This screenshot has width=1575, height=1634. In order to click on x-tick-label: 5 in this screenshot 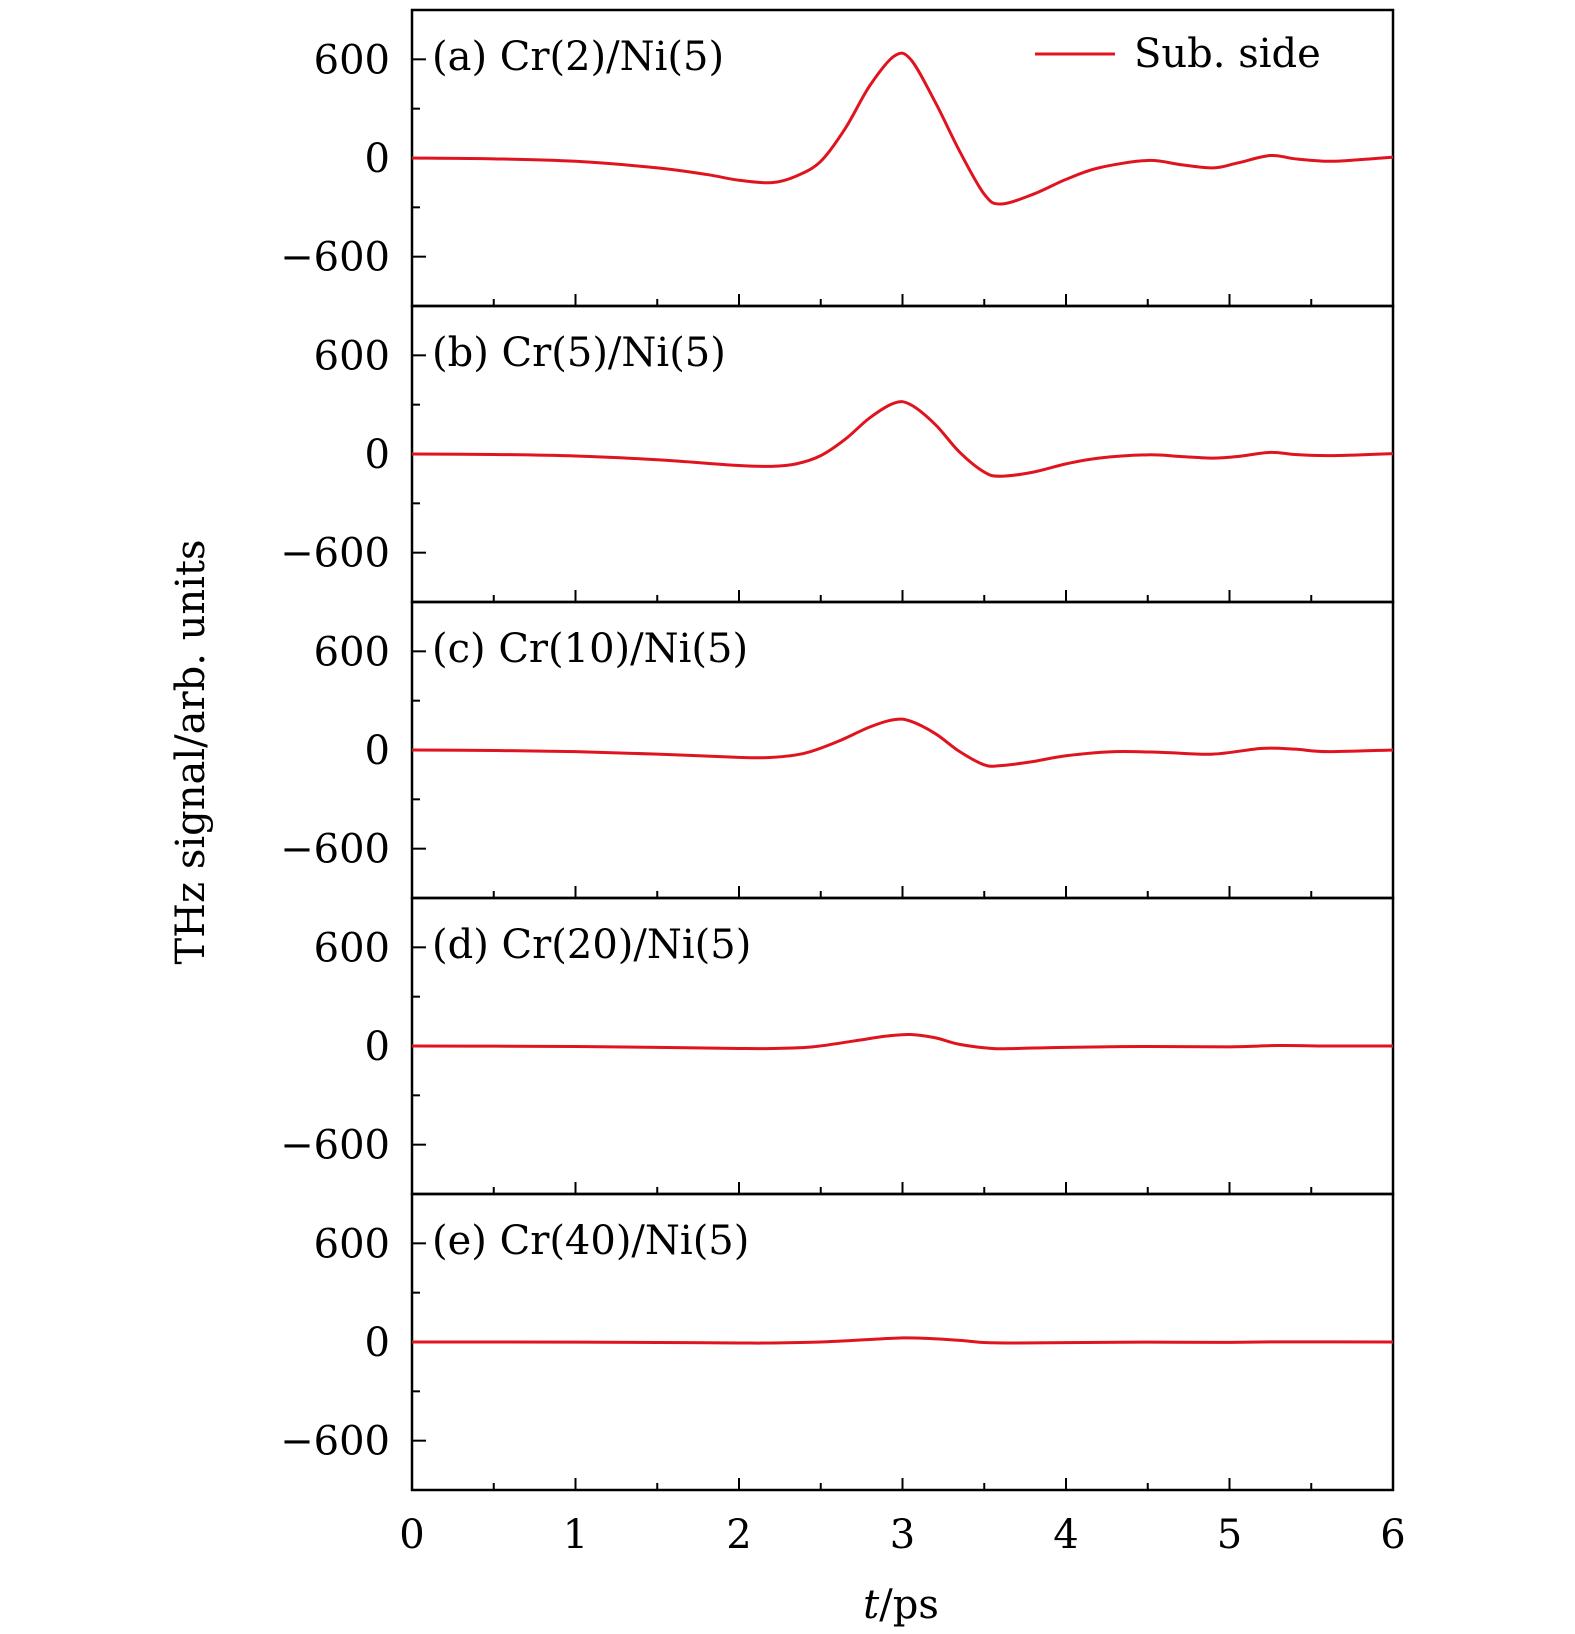, I will do `click(1229, 1535)`.